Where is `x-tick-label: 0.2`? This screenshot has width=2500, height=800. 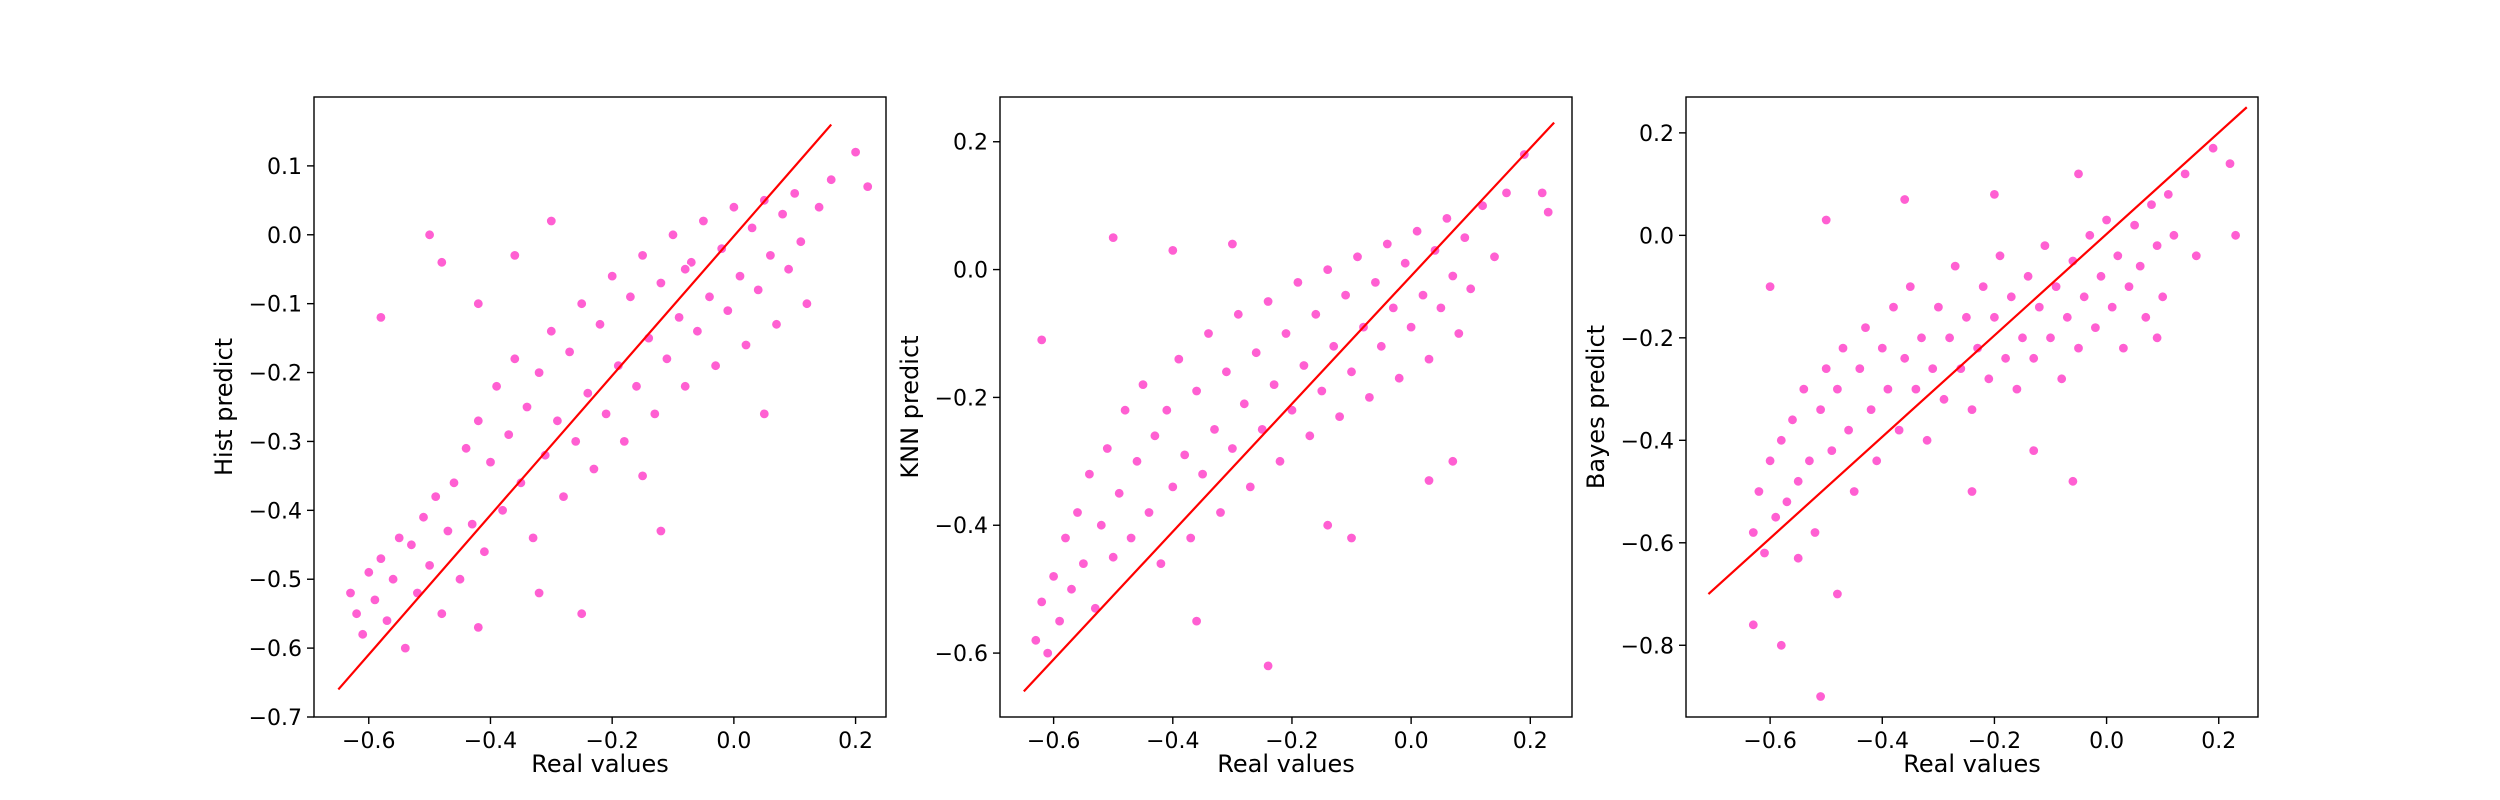 x-tick-label: 0.2 is located at coordinates (1530, 741).